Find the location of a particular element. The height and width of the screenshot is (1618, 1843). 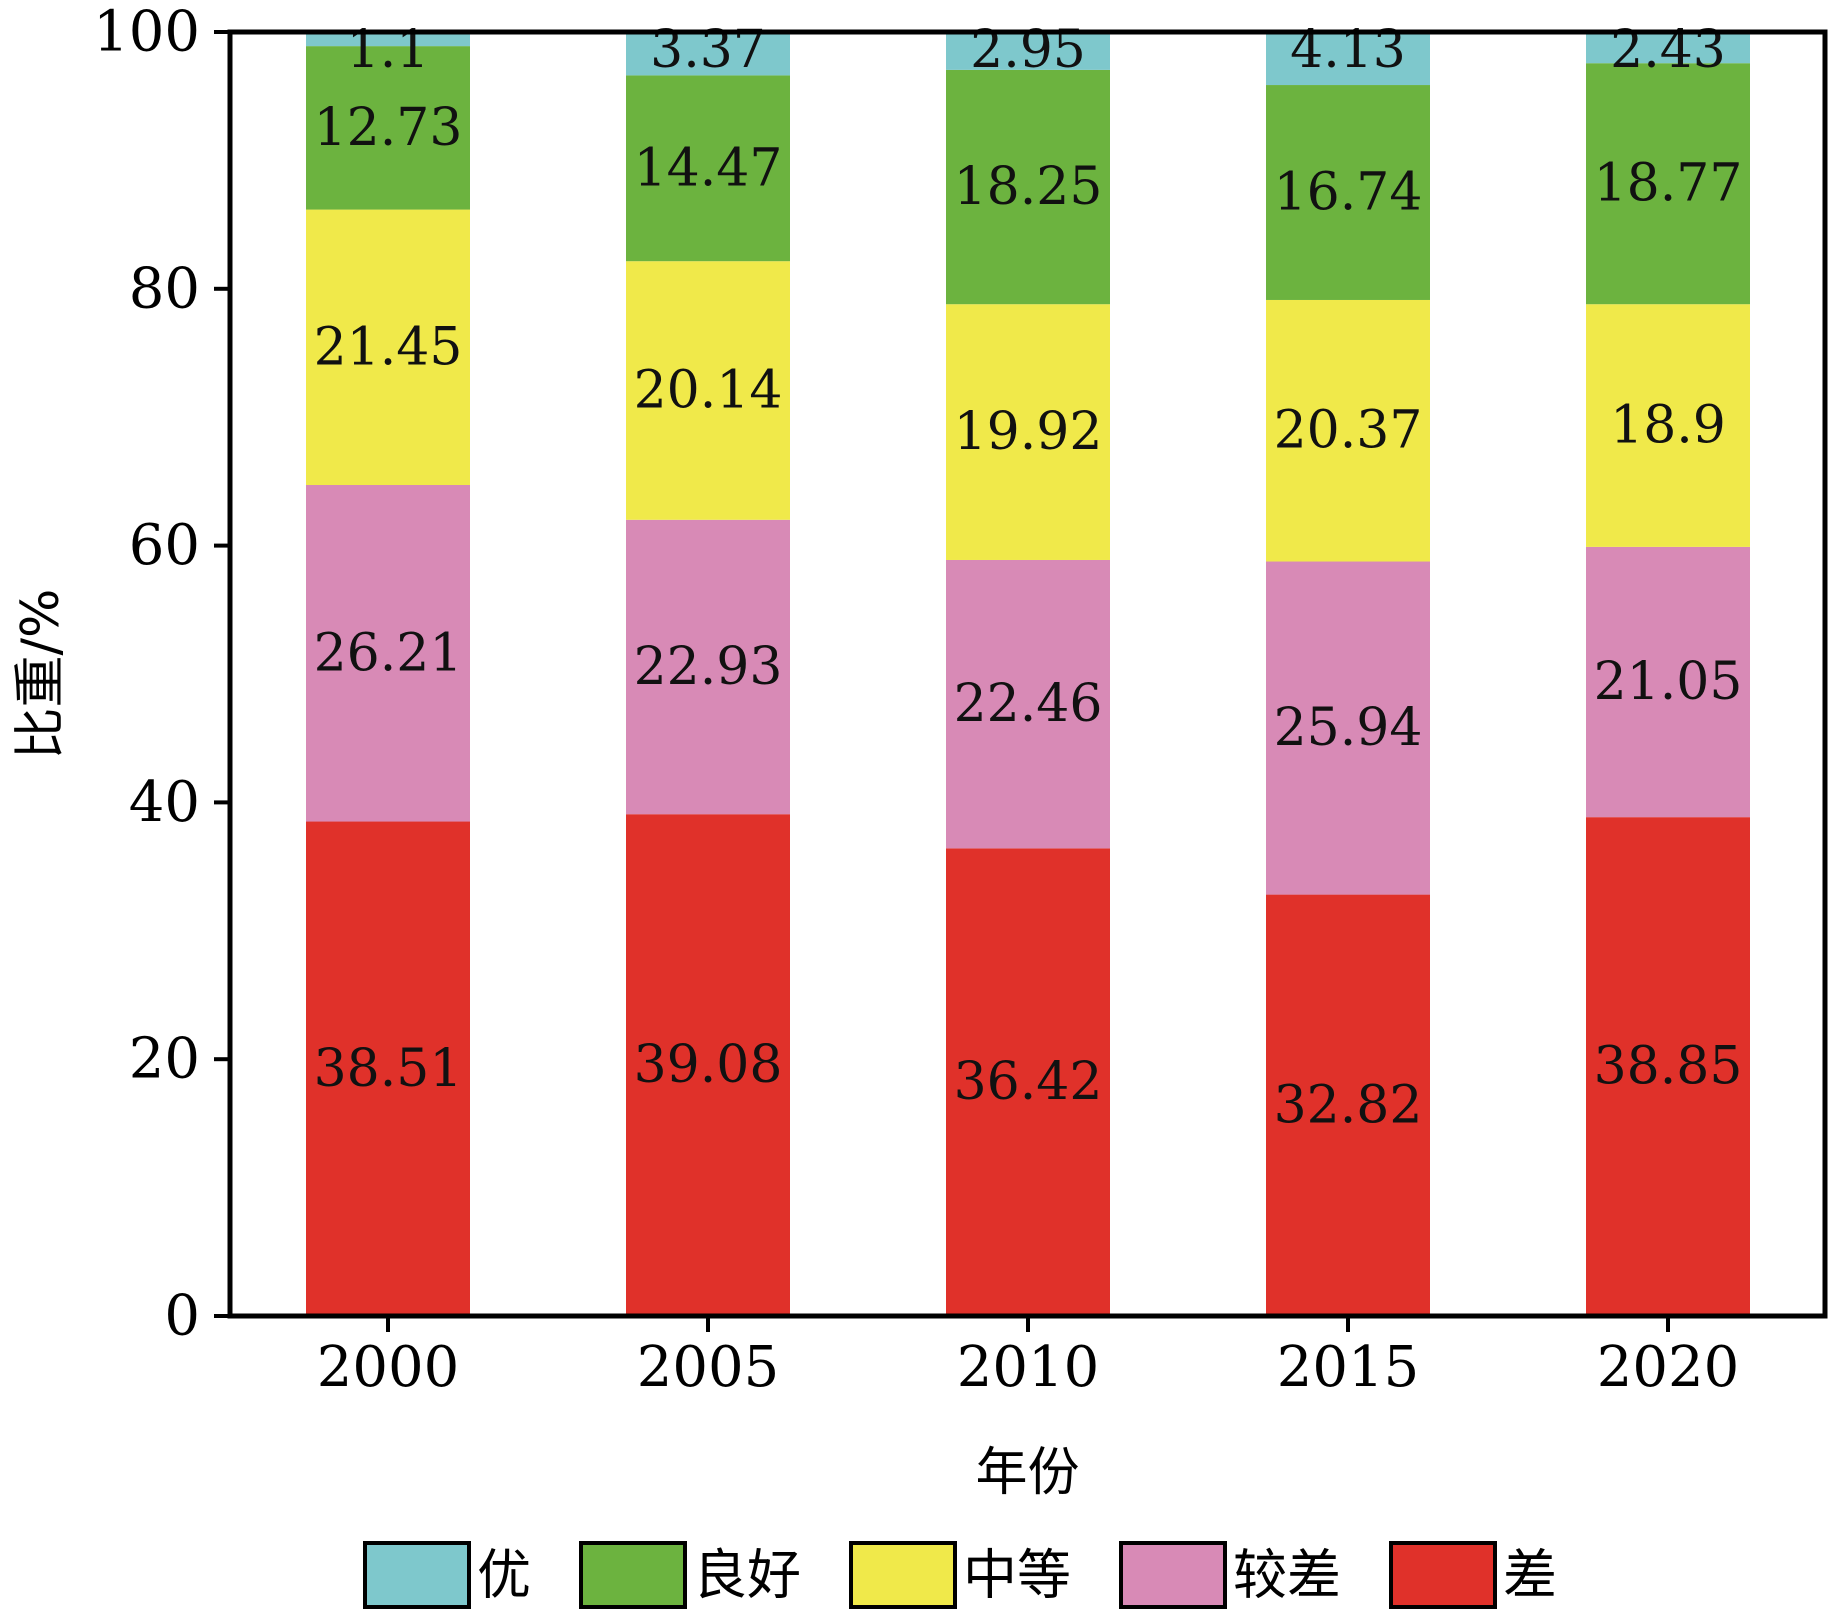

y-axis-title: 比重/% is located at coordinates (41, 674).